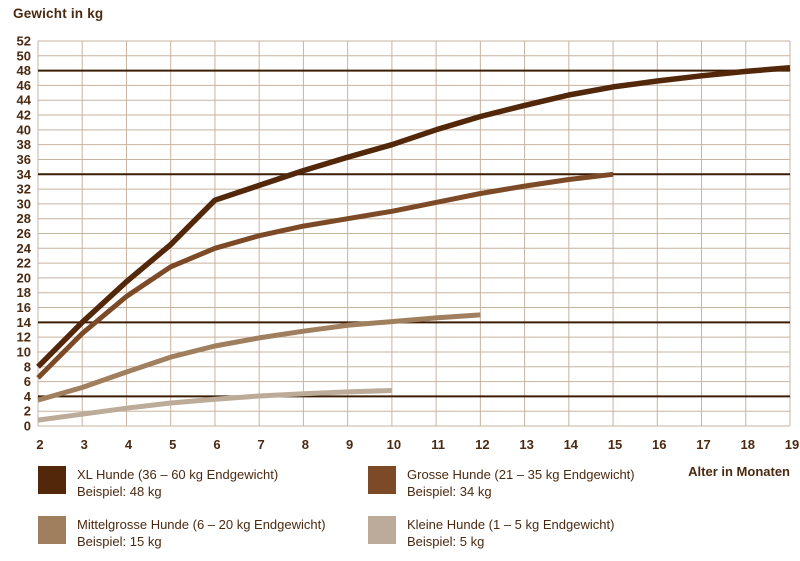 Image resolution: width=800 pixels, height=561 pixels. I want to click on x-axis-title: Alter in Monaten, so click(739, 471).